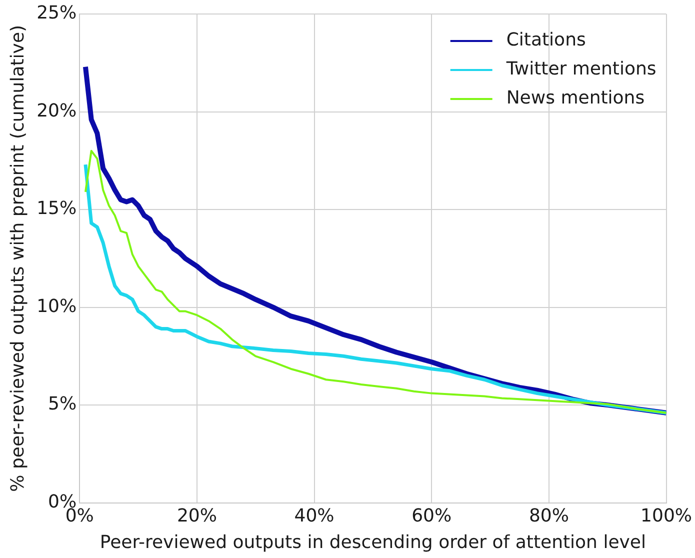  Describe the element at coordinates (56, 306) in the screenshot. I see `y-tick-label: 10%` at that location.